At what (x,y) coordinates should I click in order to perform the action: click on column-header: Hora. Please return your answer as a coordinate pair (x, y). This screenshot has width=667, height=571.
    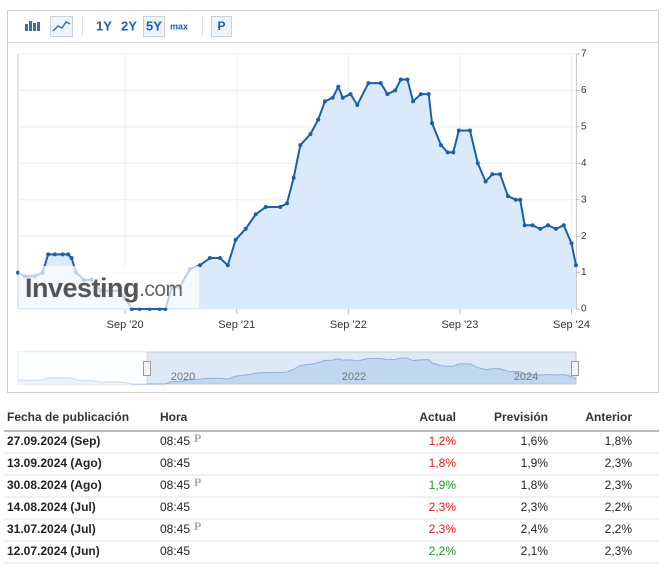
    Looking at the image, I should click on (174, 417).